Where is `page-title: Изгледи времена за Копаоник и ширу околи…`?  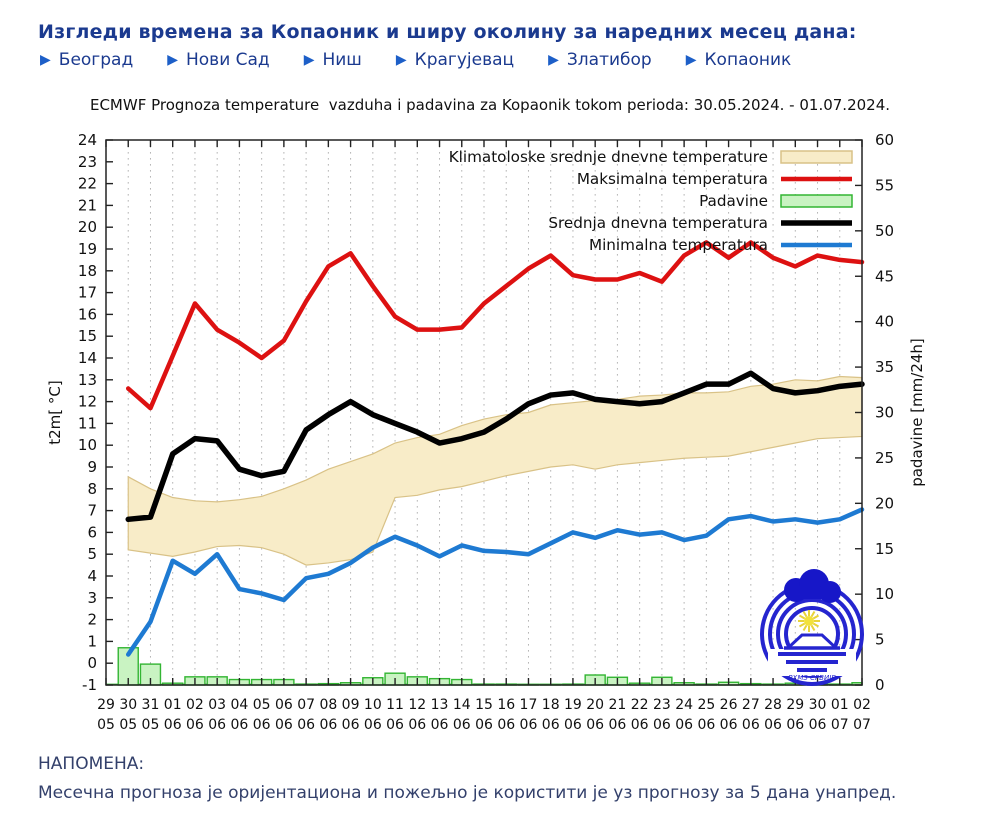 page-title: Изгледи времена за Копаоник и ширу околи… is located at coordinates (447, 31).